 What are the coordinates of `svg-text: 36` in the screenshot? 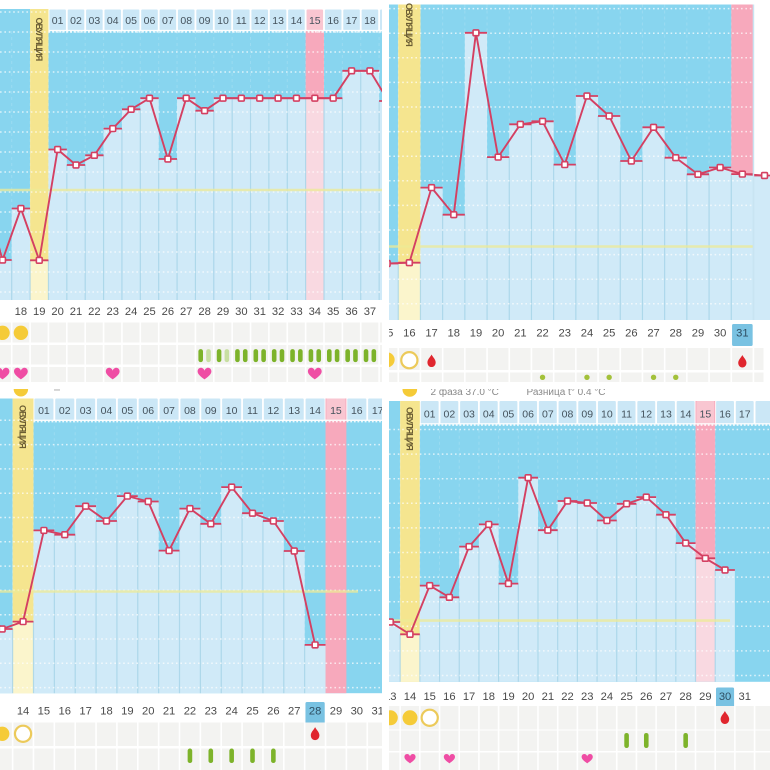 It's located at (351, 312).